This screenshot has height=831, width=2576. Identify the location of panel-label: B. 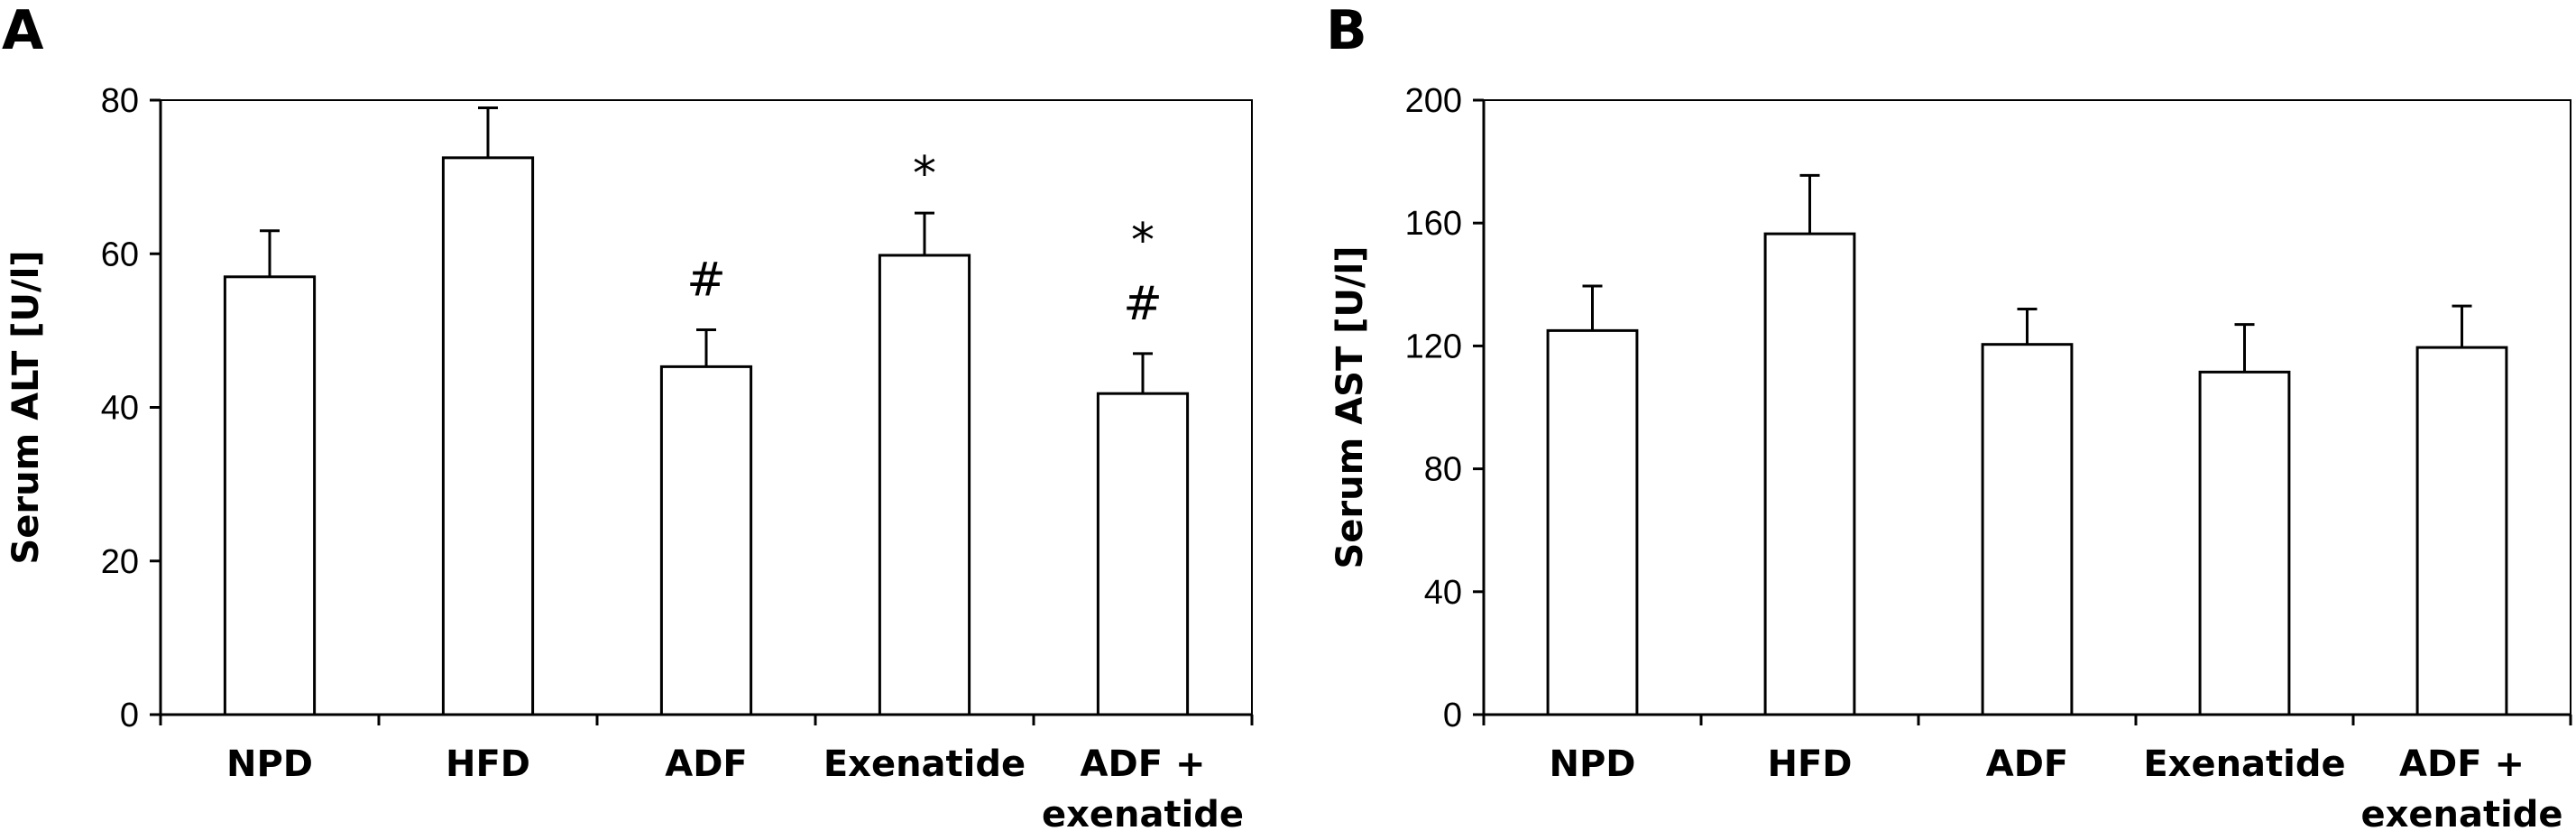
(1346, 31).